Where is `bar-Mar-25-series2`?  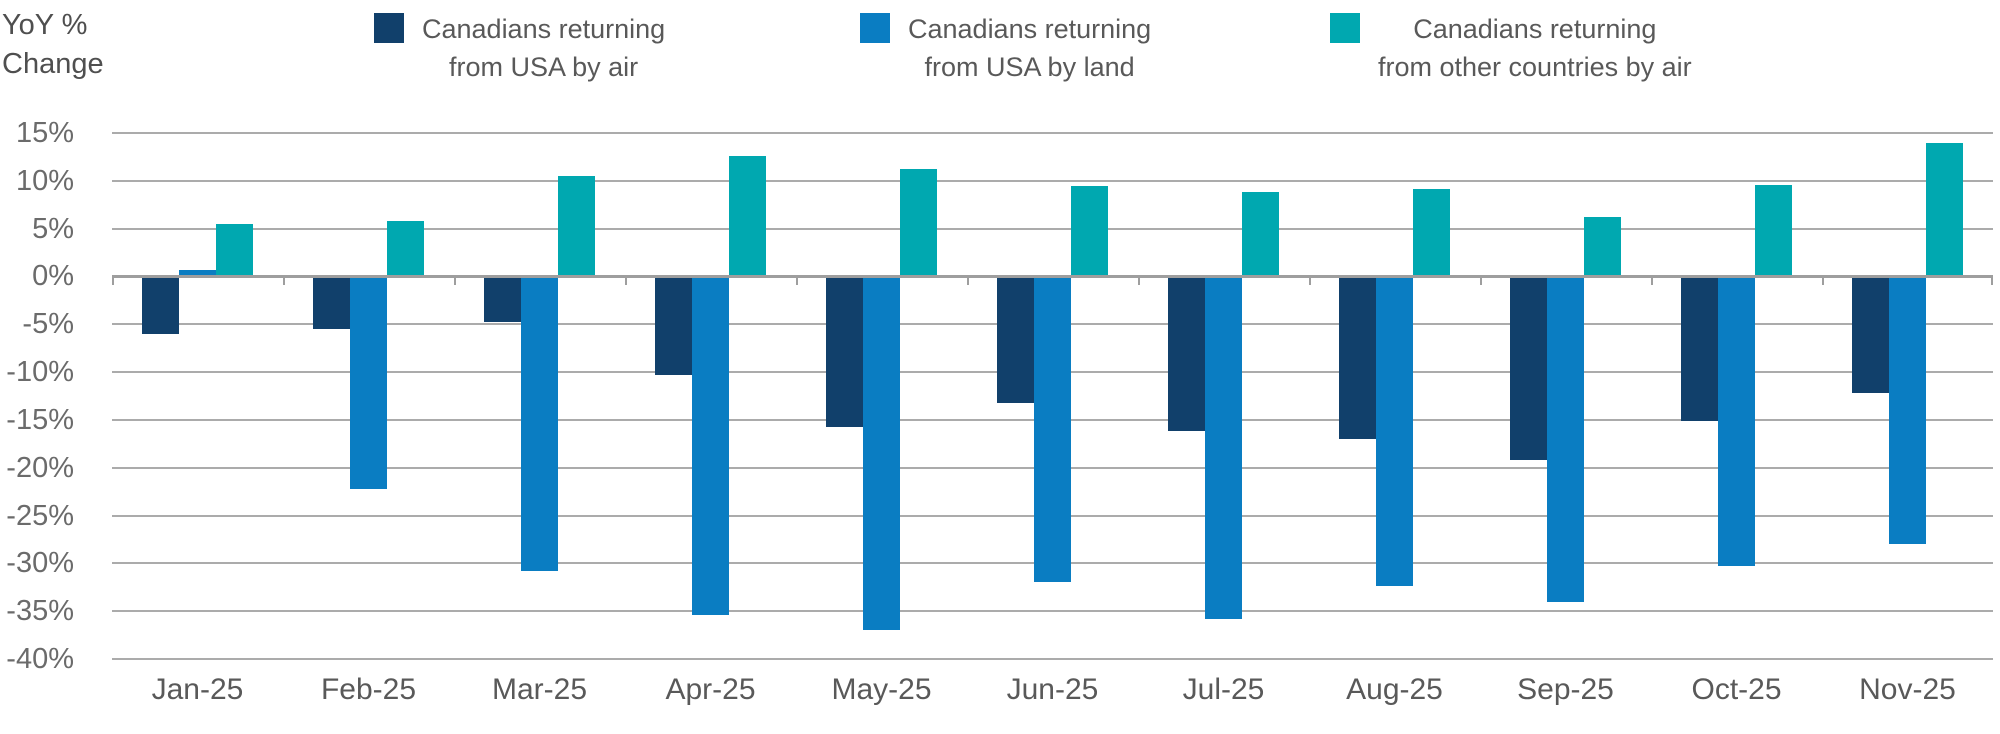
bar-Mar-25-series2 is located at coordinates (539, 423).